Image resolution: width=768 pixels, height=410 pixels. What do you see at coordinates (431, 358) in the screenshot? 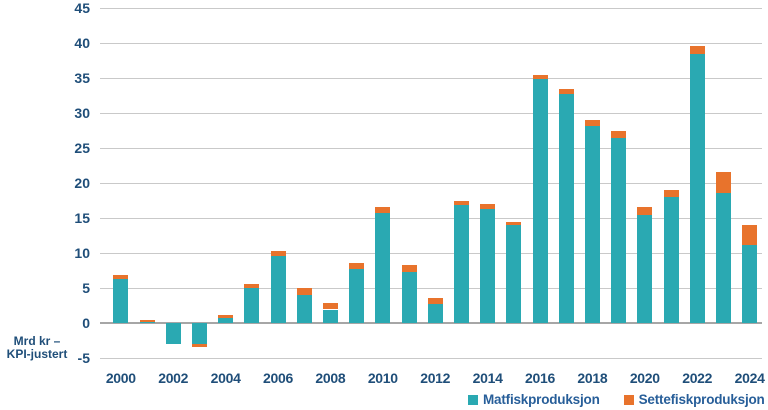
I see `gridline--5` at bounding box center [431, 358].